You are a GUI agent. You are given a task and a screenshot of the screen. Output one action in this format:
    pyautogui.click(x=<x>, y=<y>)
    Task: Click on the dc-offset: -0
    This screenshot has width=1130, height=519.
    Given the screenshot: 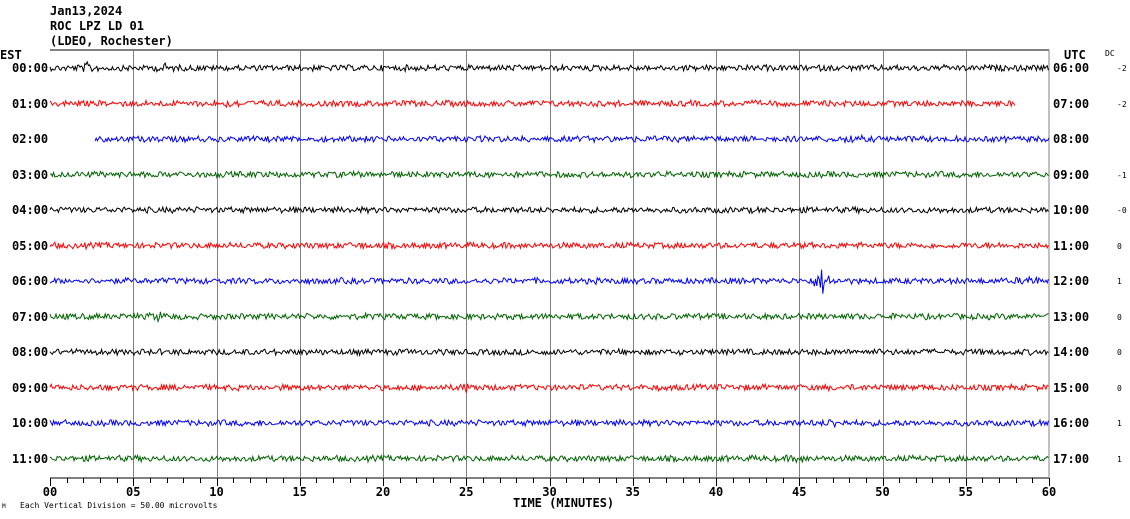 What is the action you would take?
    pyautogui.click(x=1122, y=210)
    